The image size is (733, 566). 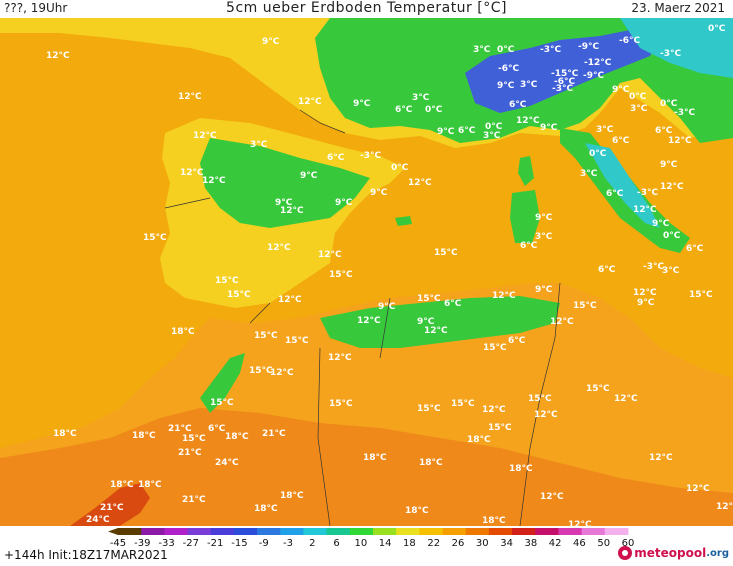 I want to click on brand-name: meteopool, so click(x=670, y=553).